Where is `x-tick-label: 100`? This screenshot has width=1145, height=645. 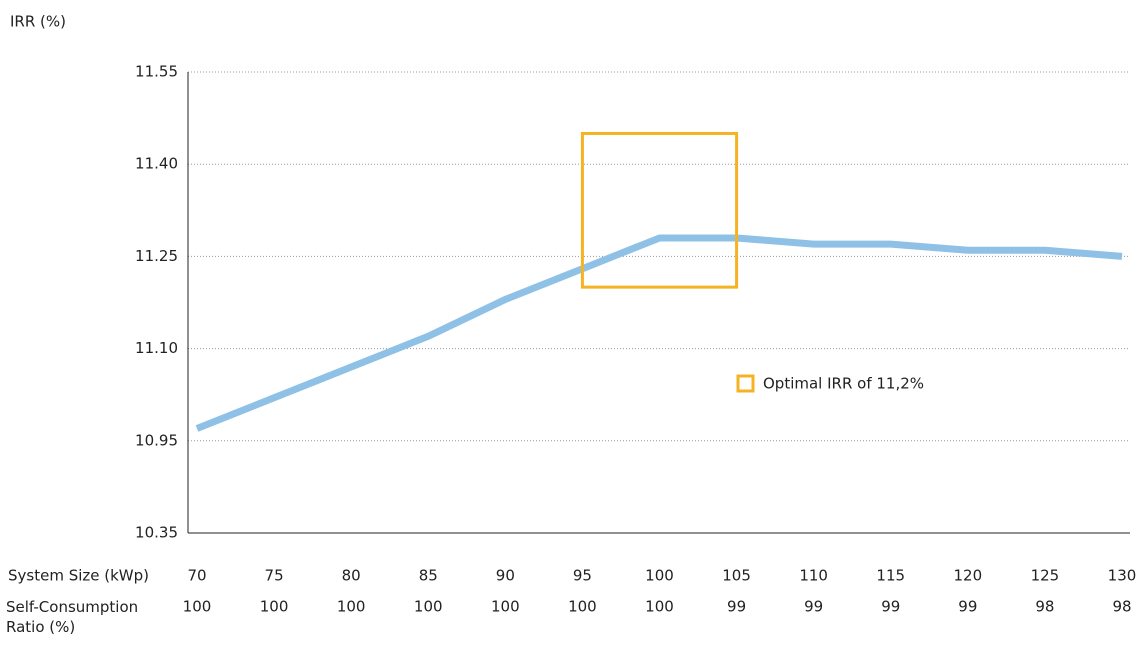 x-tick-label: 100 is located at coordinates (659, 576).